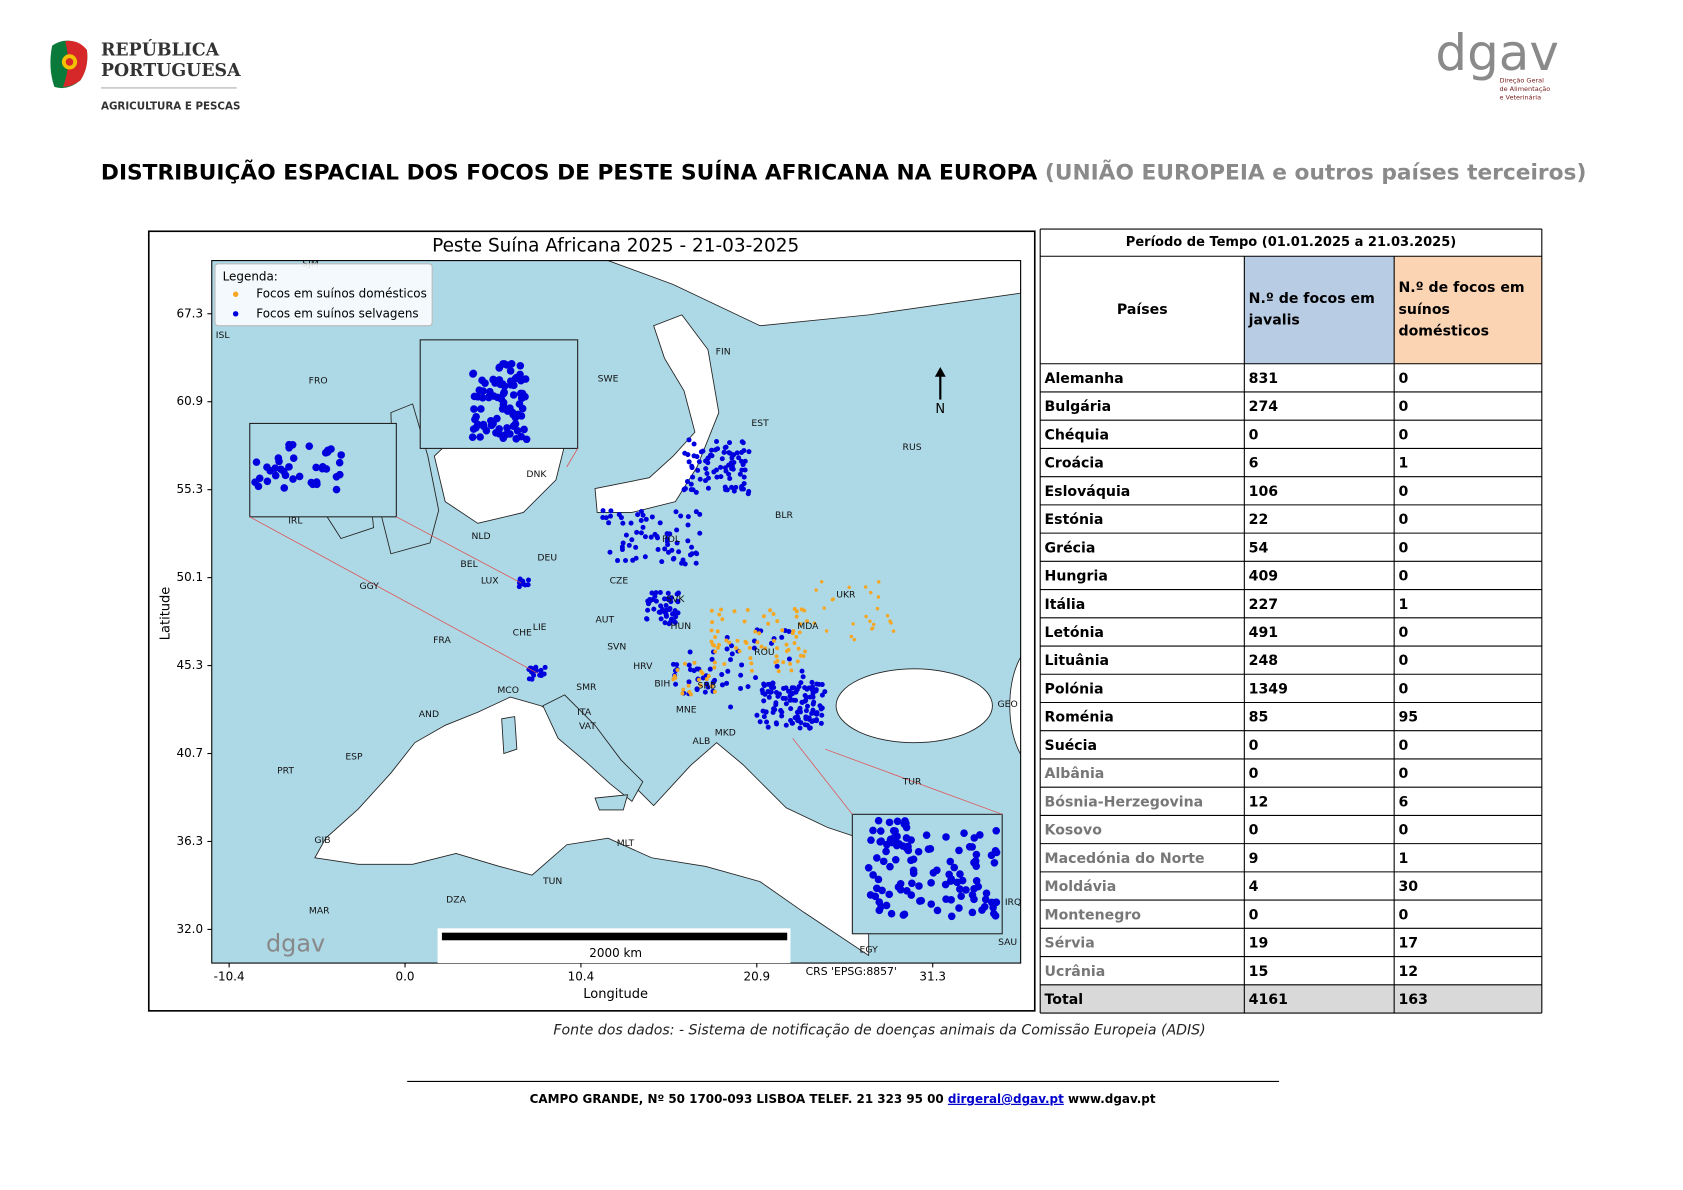  What do you see at coordinates (1291, 999) in the screenshot?
I see `total-row` at bounding box center [1291, 999].